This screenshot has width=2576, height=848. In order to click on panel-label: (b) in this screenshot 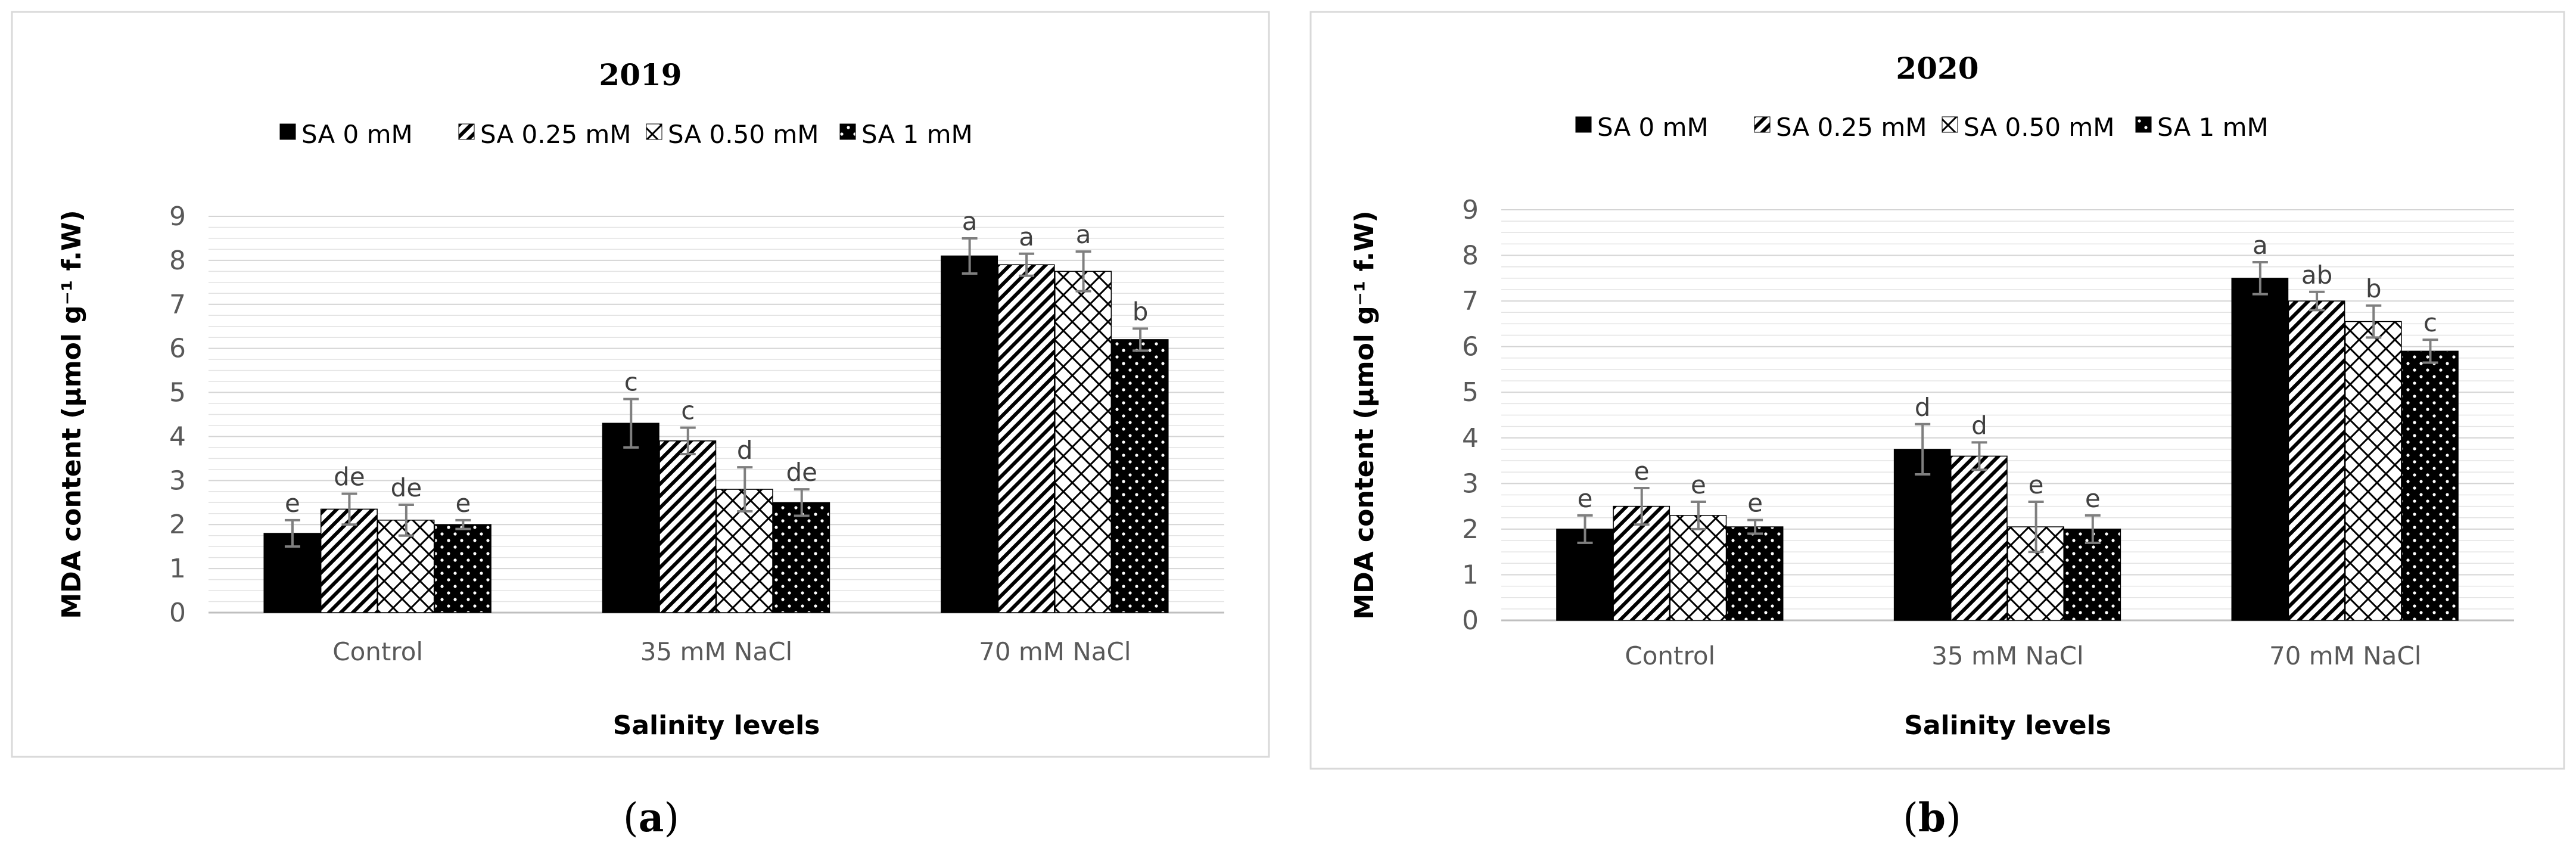, I will do `click(1932, 817)`.